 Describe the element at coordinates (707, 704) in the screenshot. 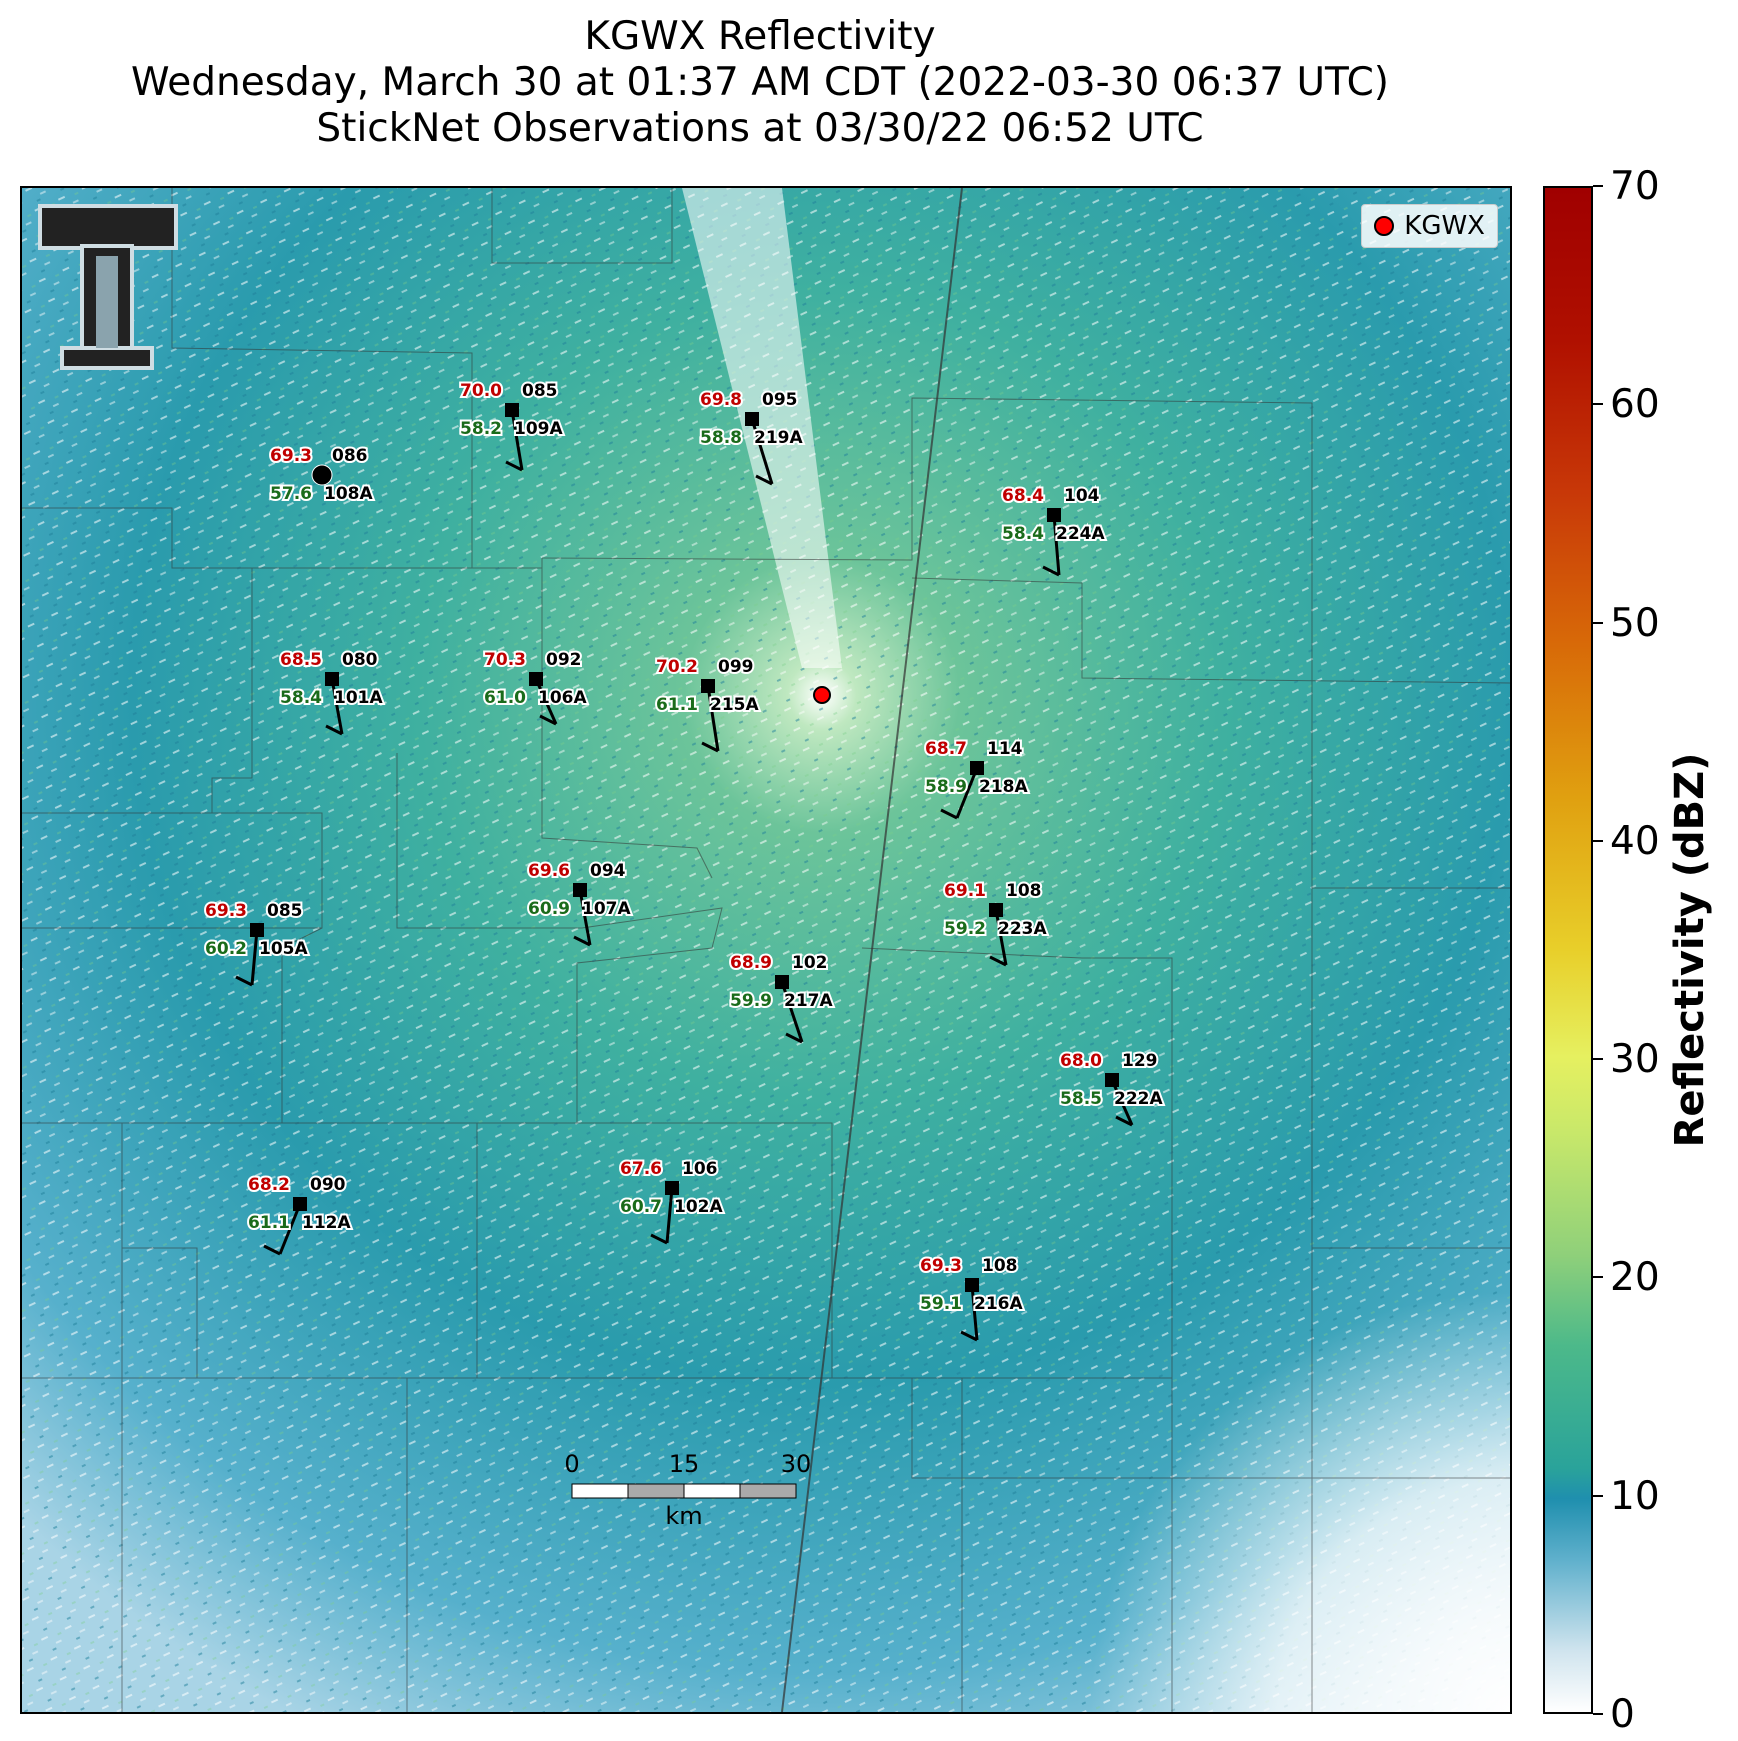

I see `station-plot: 70.2 099 61.1 215A` at that location.